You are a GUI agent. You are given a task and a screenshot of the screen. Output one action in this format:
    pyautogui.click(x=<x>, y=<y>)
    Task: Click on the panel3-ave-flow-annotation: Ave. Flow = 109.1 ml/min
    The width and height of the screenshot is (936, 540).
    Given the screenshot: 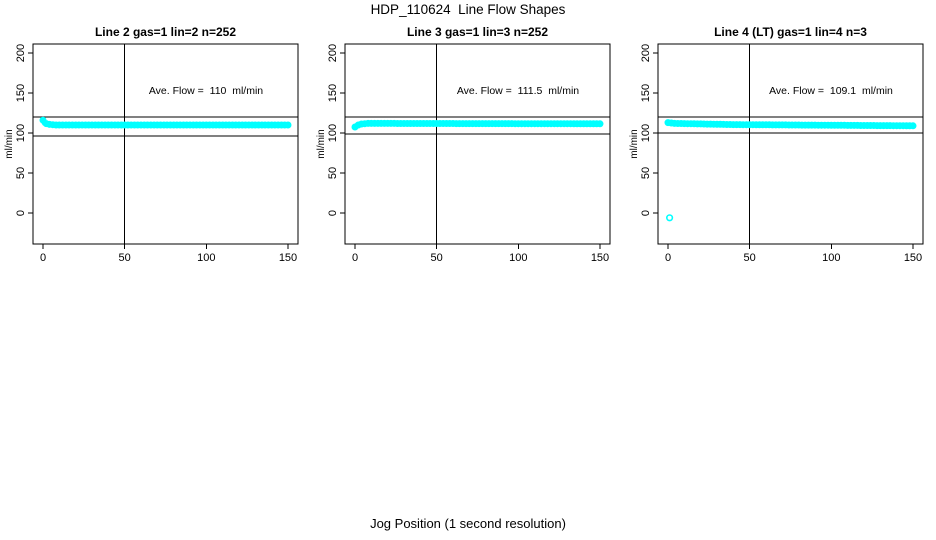 What is the action you would take?
    pyautogui.click(x=831, y=91)
    